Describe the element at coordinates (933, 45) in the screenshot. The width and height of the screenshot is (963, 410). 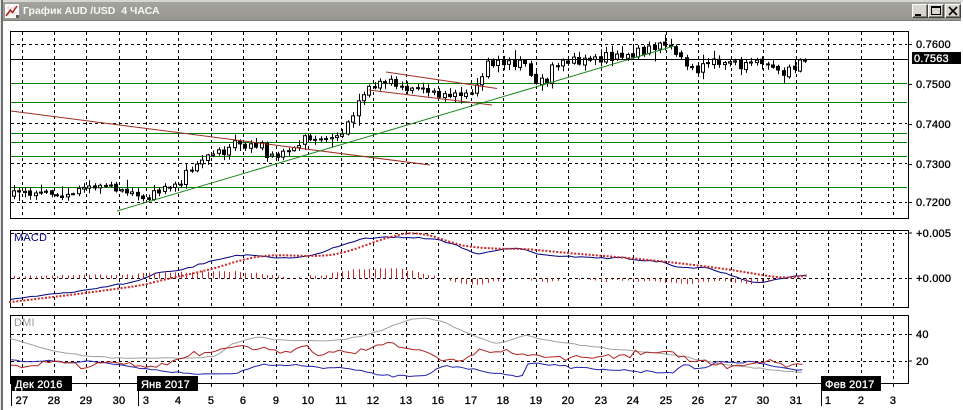
I see `svg-text: 0.7600` at that location.